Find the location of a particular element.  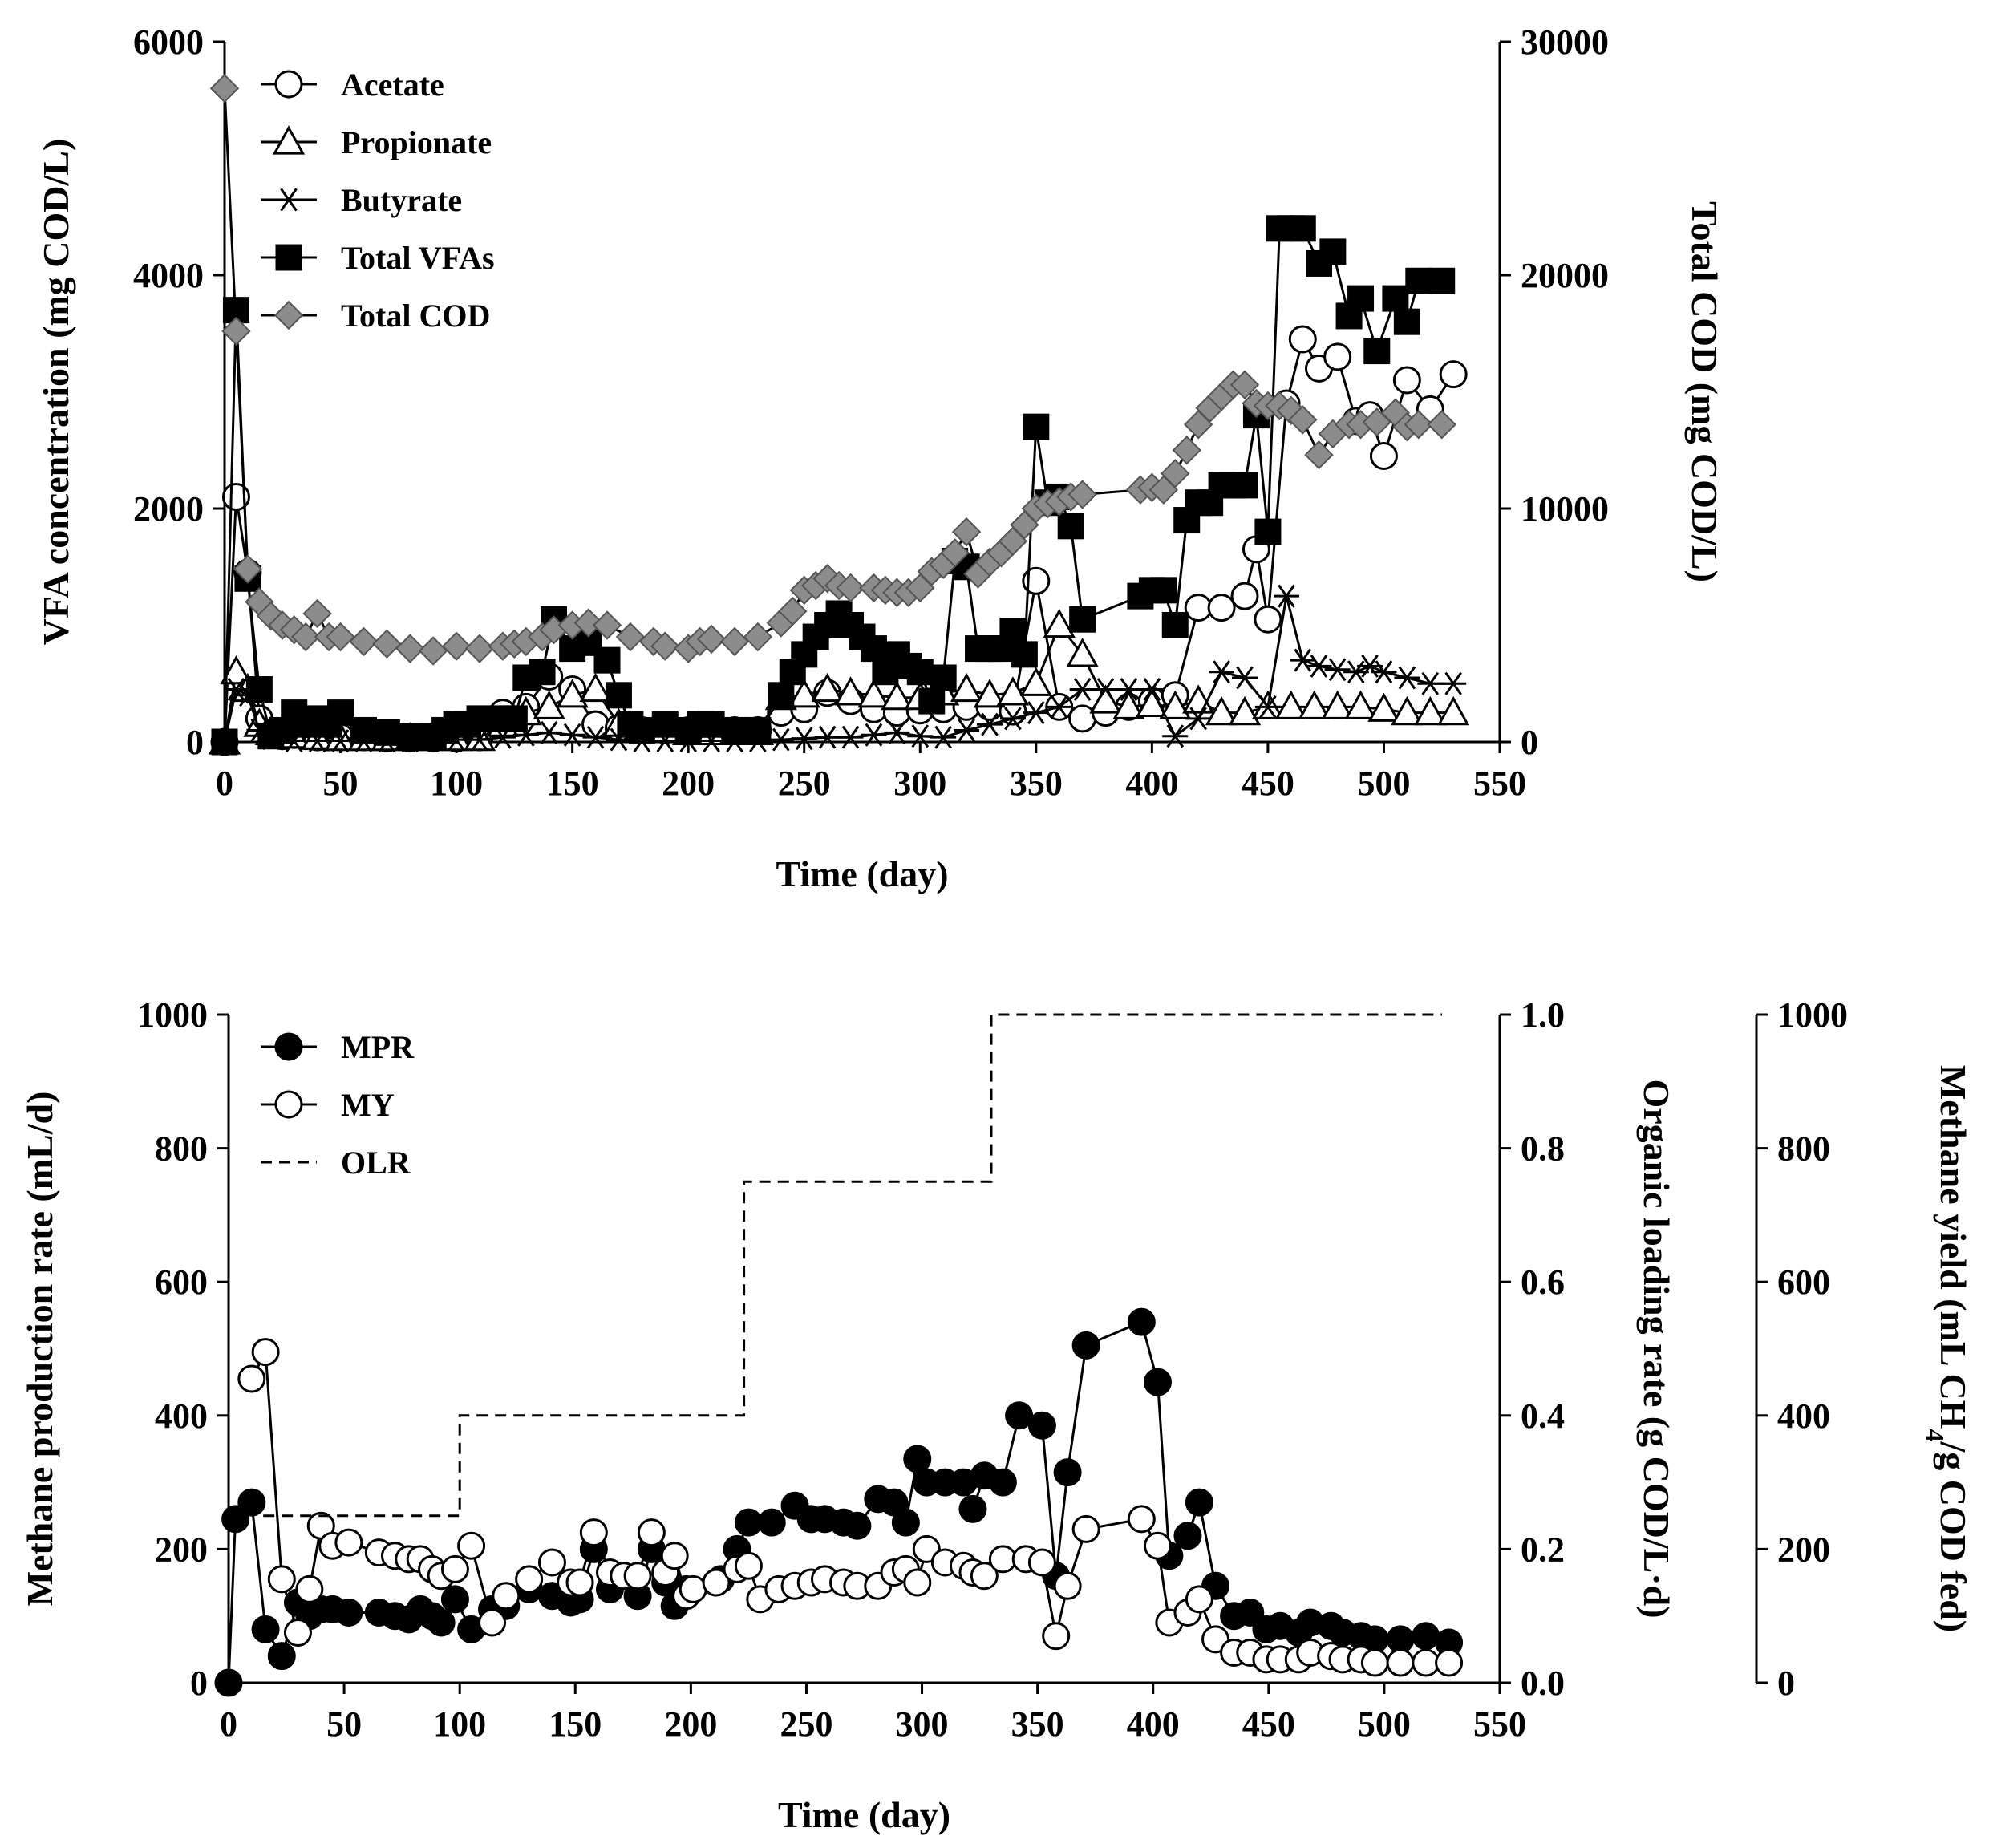

y3-tick-label: 1000 is located at coordinates (1812, 1015).